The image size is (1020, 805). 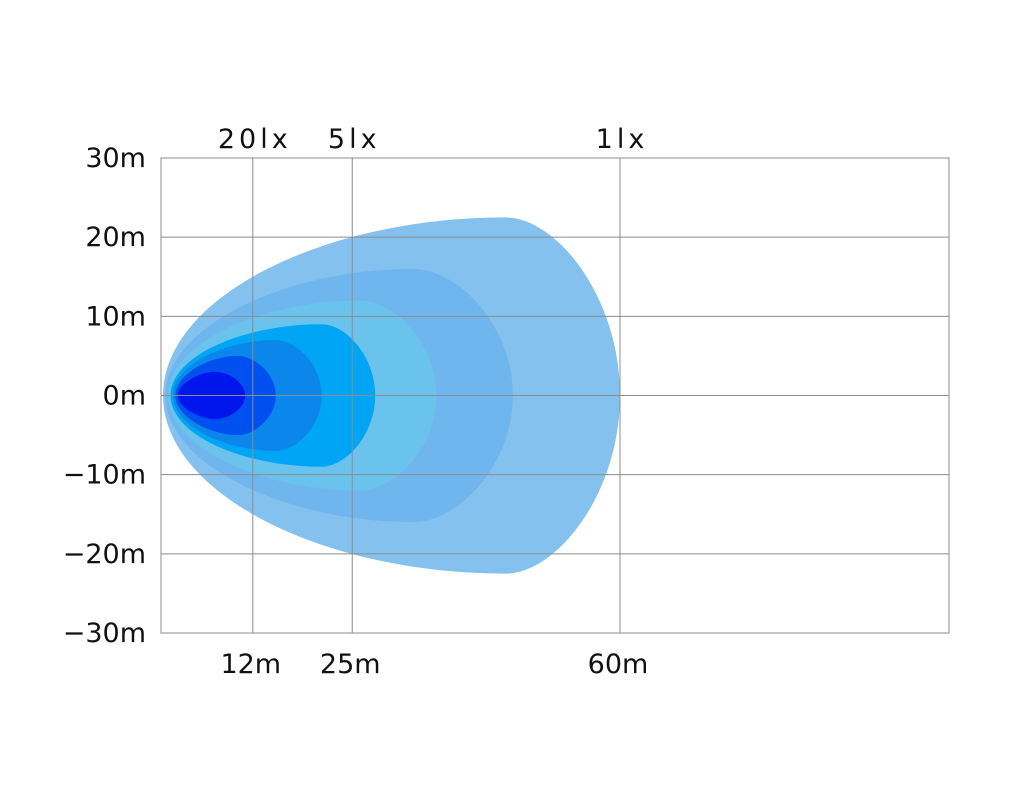 What do you see at coordinates (354, 139) in the screenshot?
I see `lux-label: 5lx` at bounding box center [354, 139].